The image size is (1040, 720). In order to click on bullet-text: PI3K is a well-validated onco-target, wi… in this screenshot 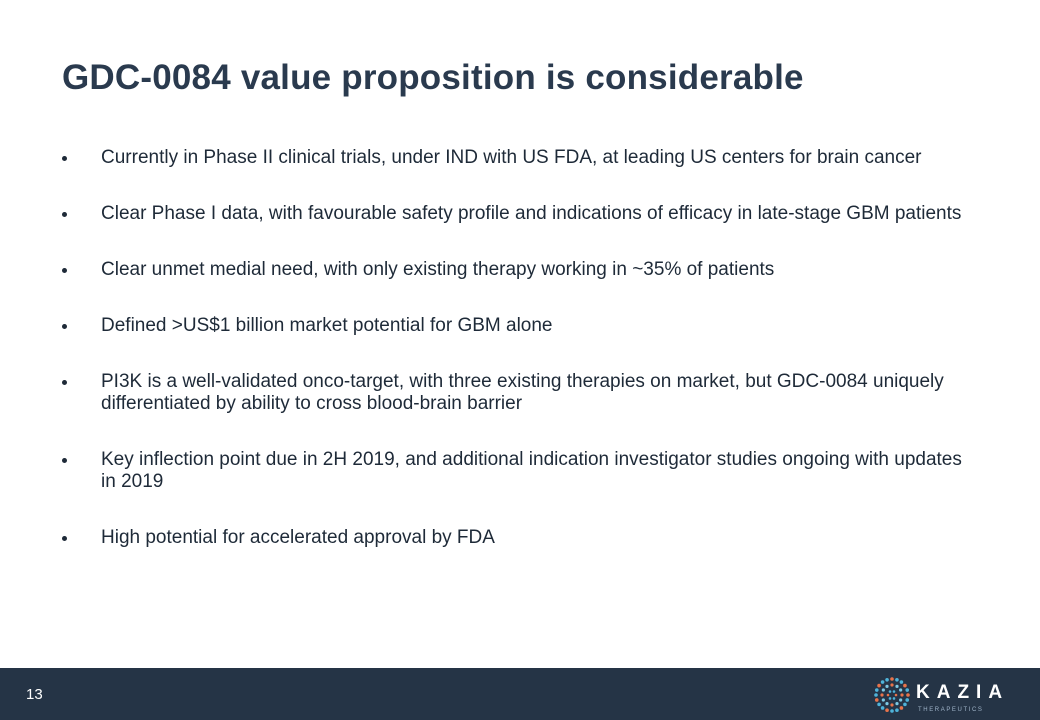, I will do `click(522, 392)`.